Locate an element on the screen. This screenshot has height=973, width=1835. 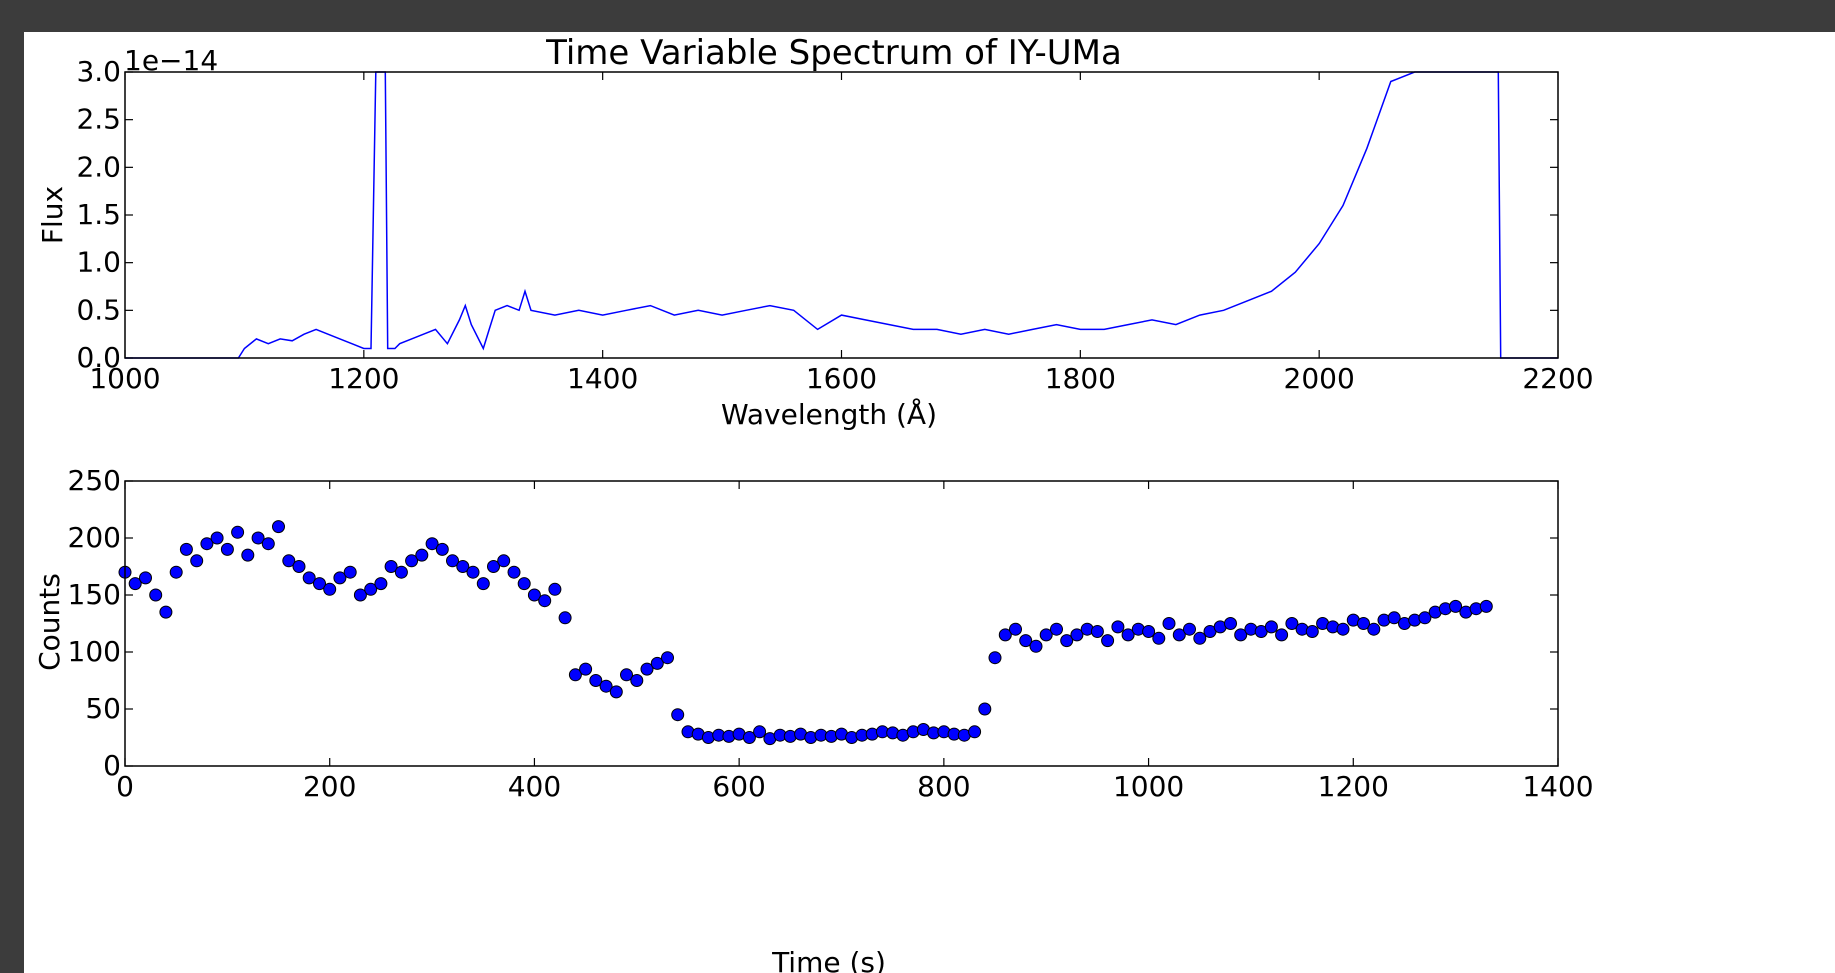
spectrum-y-tick-label: 1.5 is located at coordinates (98, 214).